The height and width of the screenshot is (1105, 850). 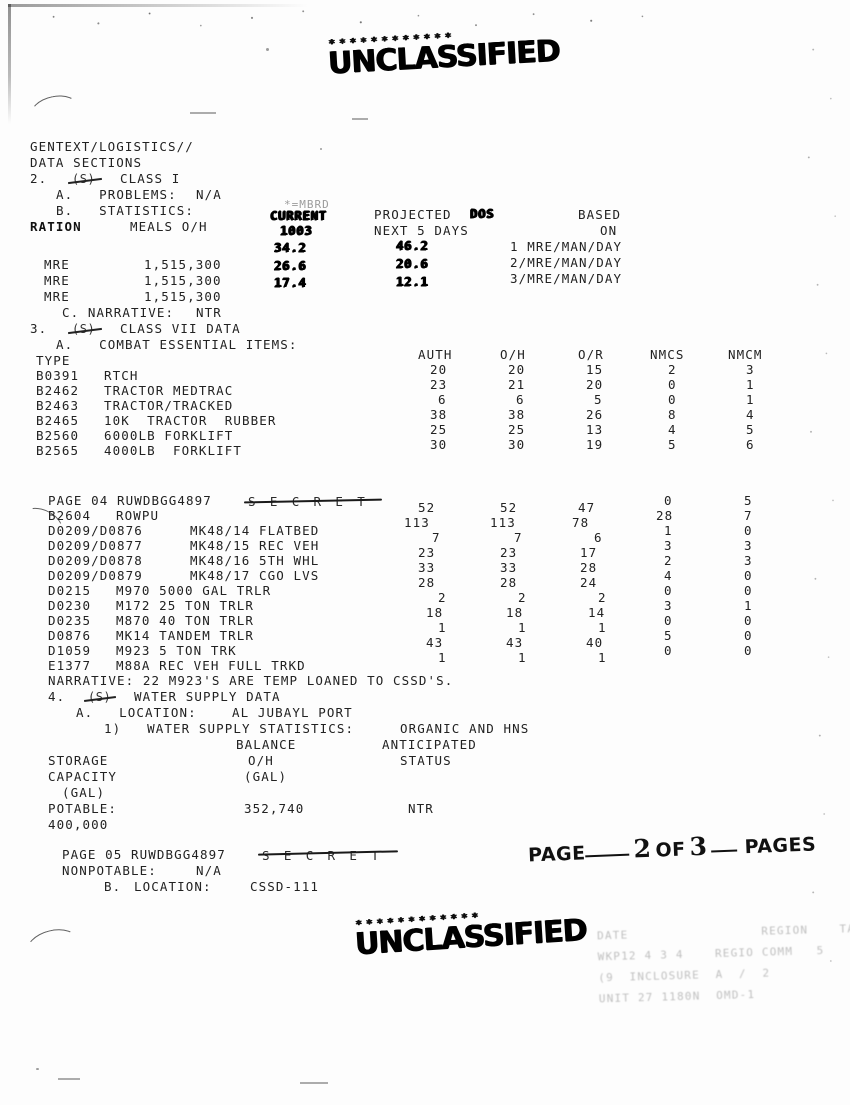 I want to click on water-location-b-number: B., so click(x=113, y=886).